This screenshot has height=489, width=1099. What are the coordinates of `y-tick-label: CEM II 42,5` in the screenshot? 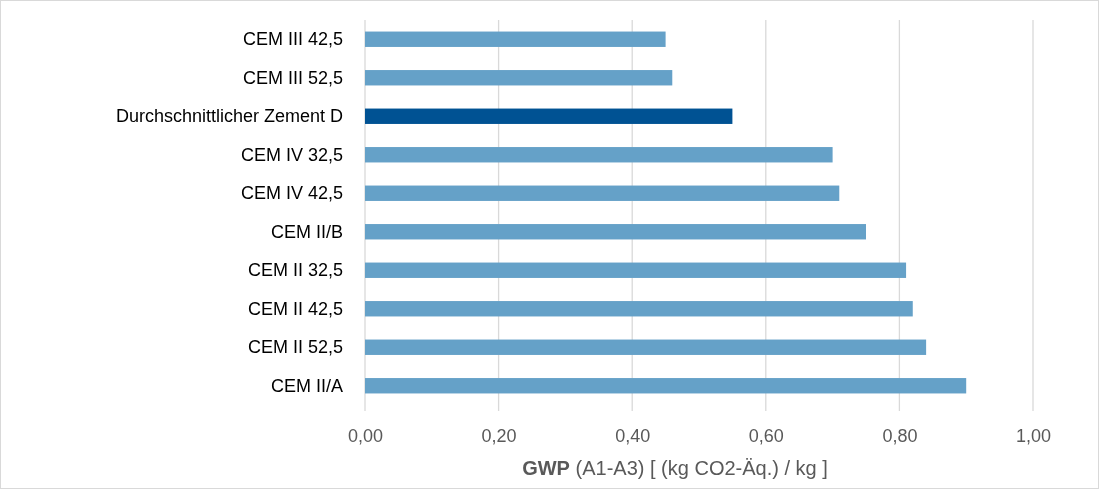 It's located at (295, 308).